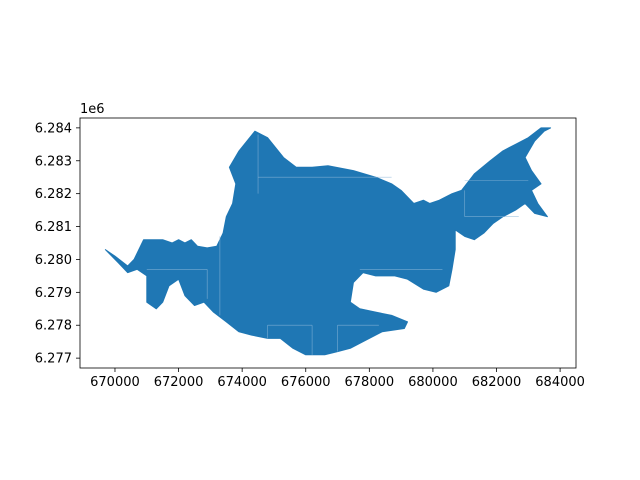  Describe the element at coordinates (57, 244) in the screenshot. I see `y-axis: 6.277 6.278 6.279 6.280 6.281 6.282 6.283 6.284` at that location.